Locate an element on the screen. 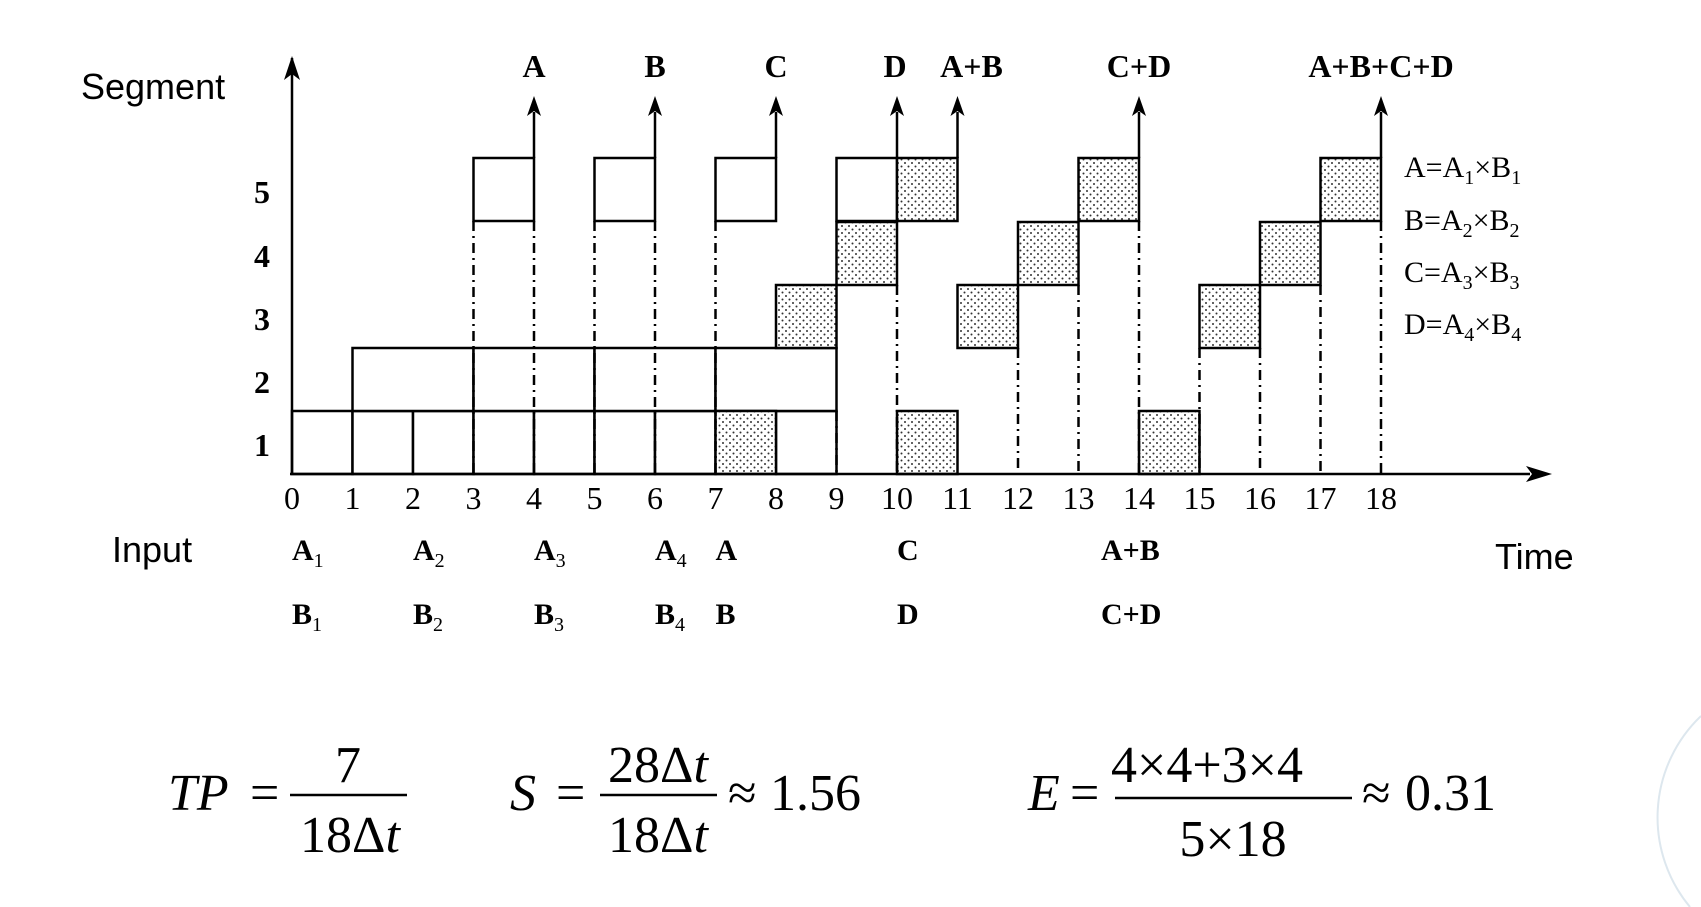 Image resolution: width=1701 pixels, height=907 pixels. input-label: C+D is located at coordinates (1131, 614).